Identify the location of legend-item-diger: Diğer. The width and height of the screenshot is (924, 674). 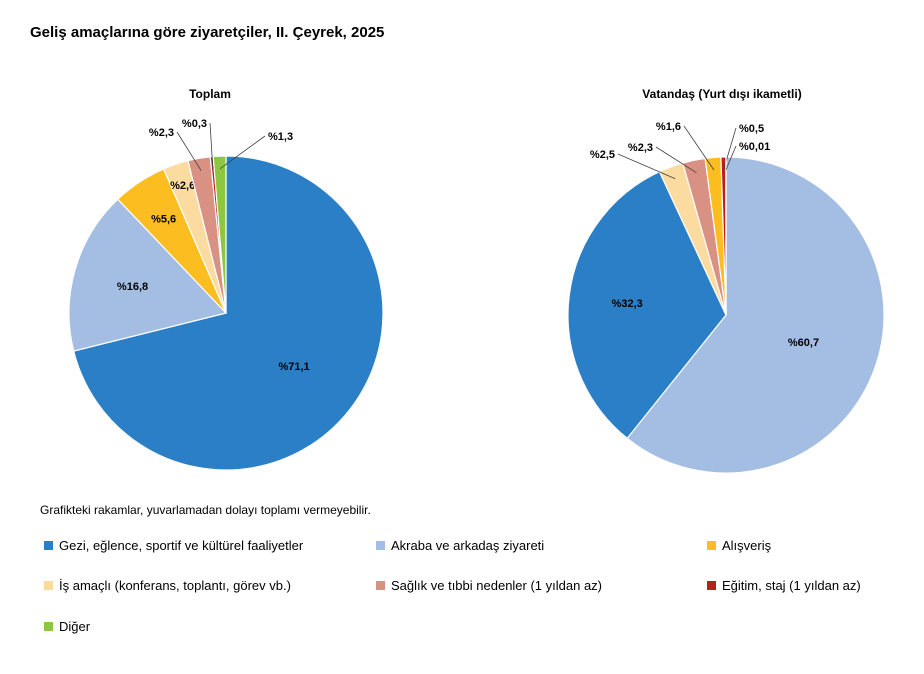
(67, 626).